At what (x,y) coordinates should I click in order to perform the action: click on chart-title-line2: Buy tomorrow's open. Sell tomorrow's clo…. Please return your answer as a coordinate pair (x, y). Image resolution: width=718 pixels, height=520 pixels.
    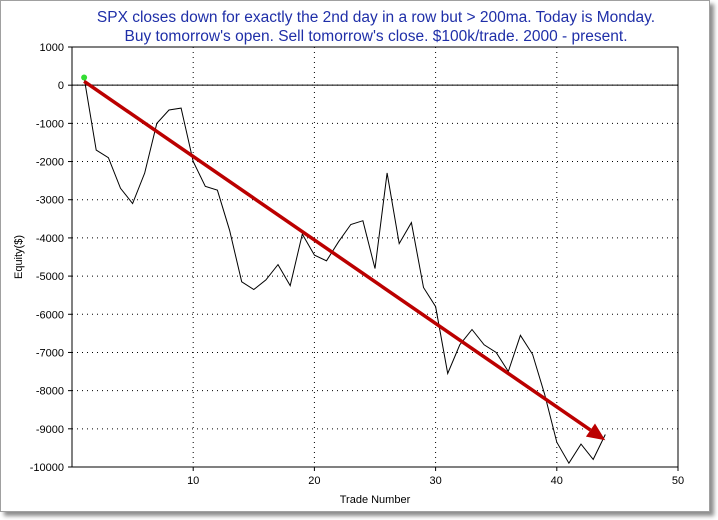
    Looking at the image, I should click on (376, 36).